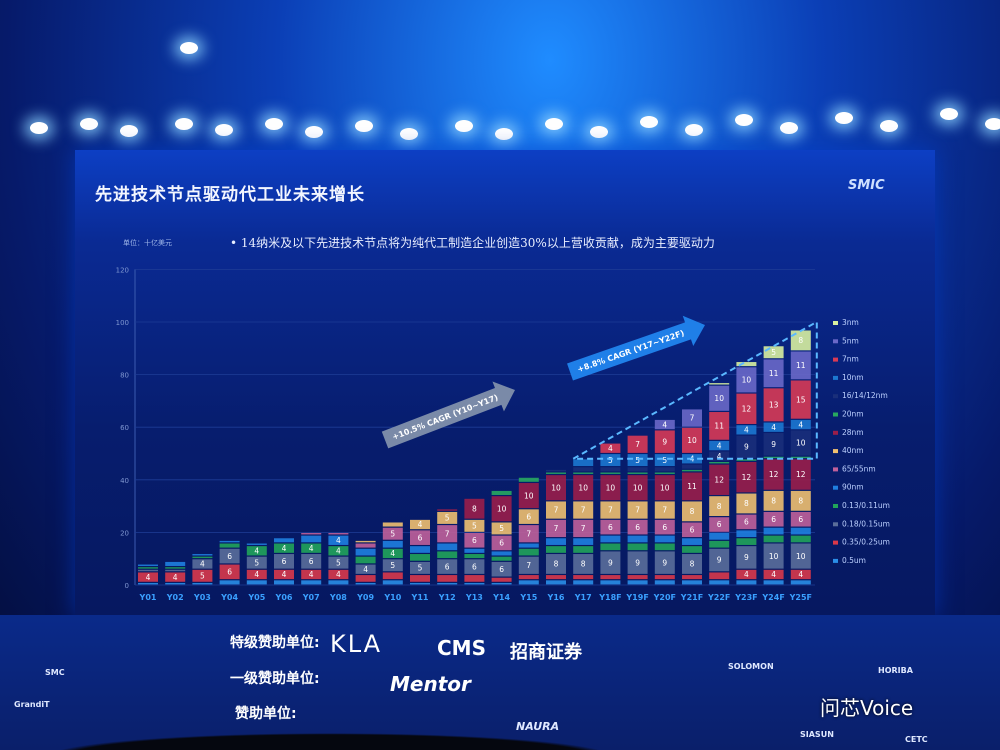 Image resolution: width=1000 pixels, height=750 pixels. I want to click on legend-label: 16/14/12nm, so click(865, 395).